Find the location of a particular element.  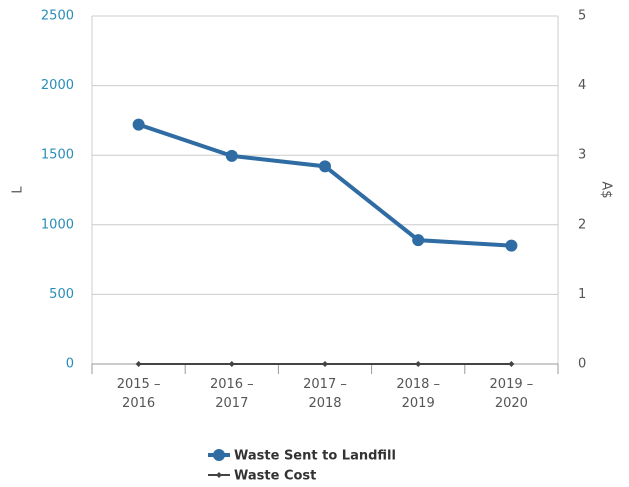

y-axis-label: L is located at coordinates (18, 190).